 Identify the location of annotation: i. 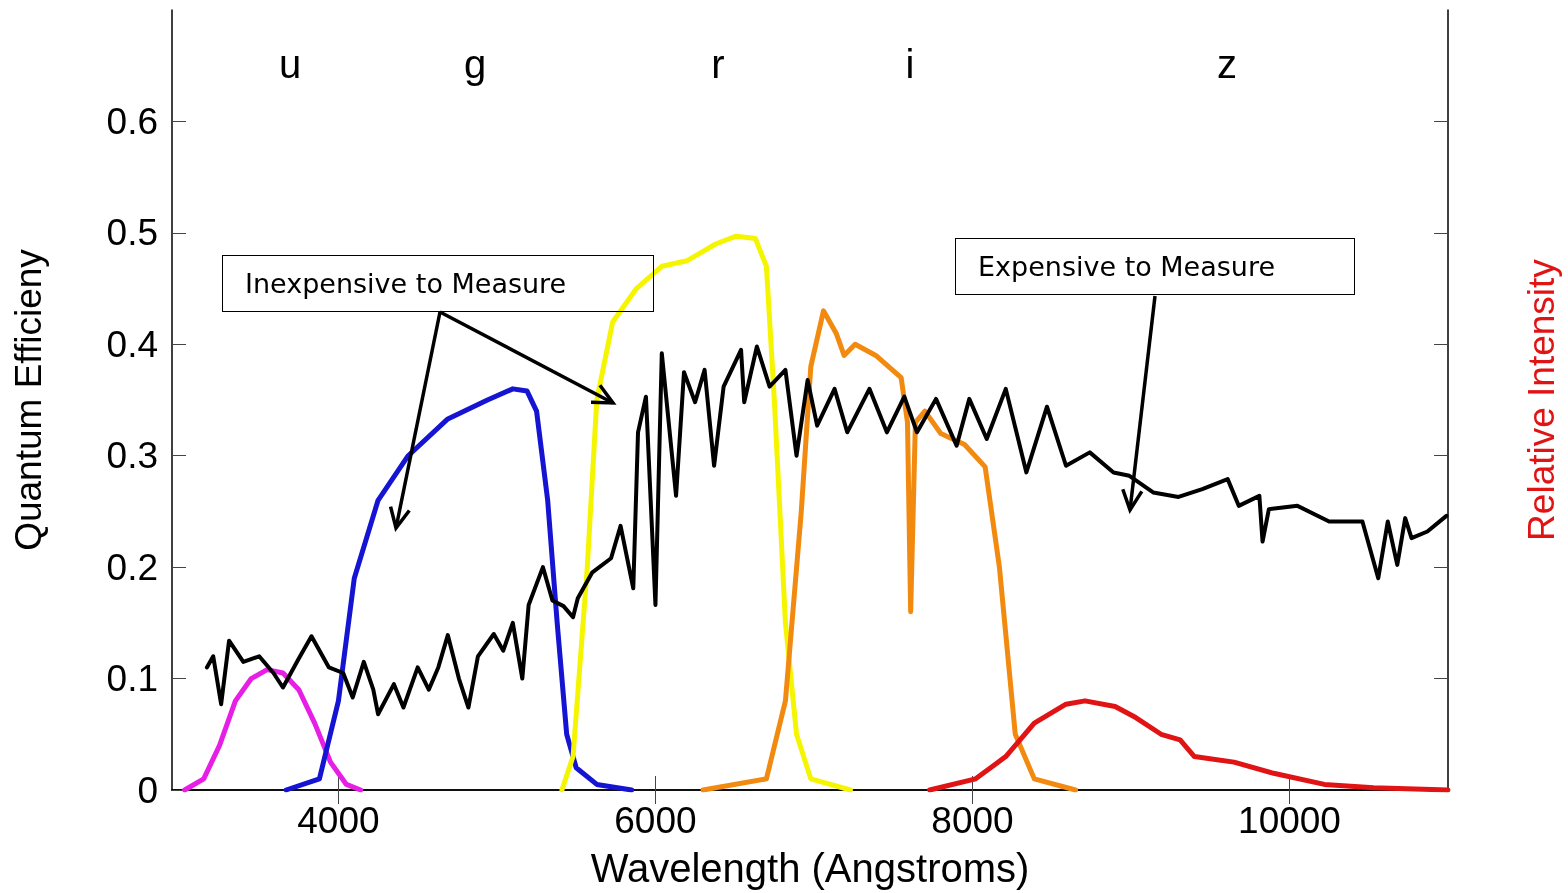
(910, 64).